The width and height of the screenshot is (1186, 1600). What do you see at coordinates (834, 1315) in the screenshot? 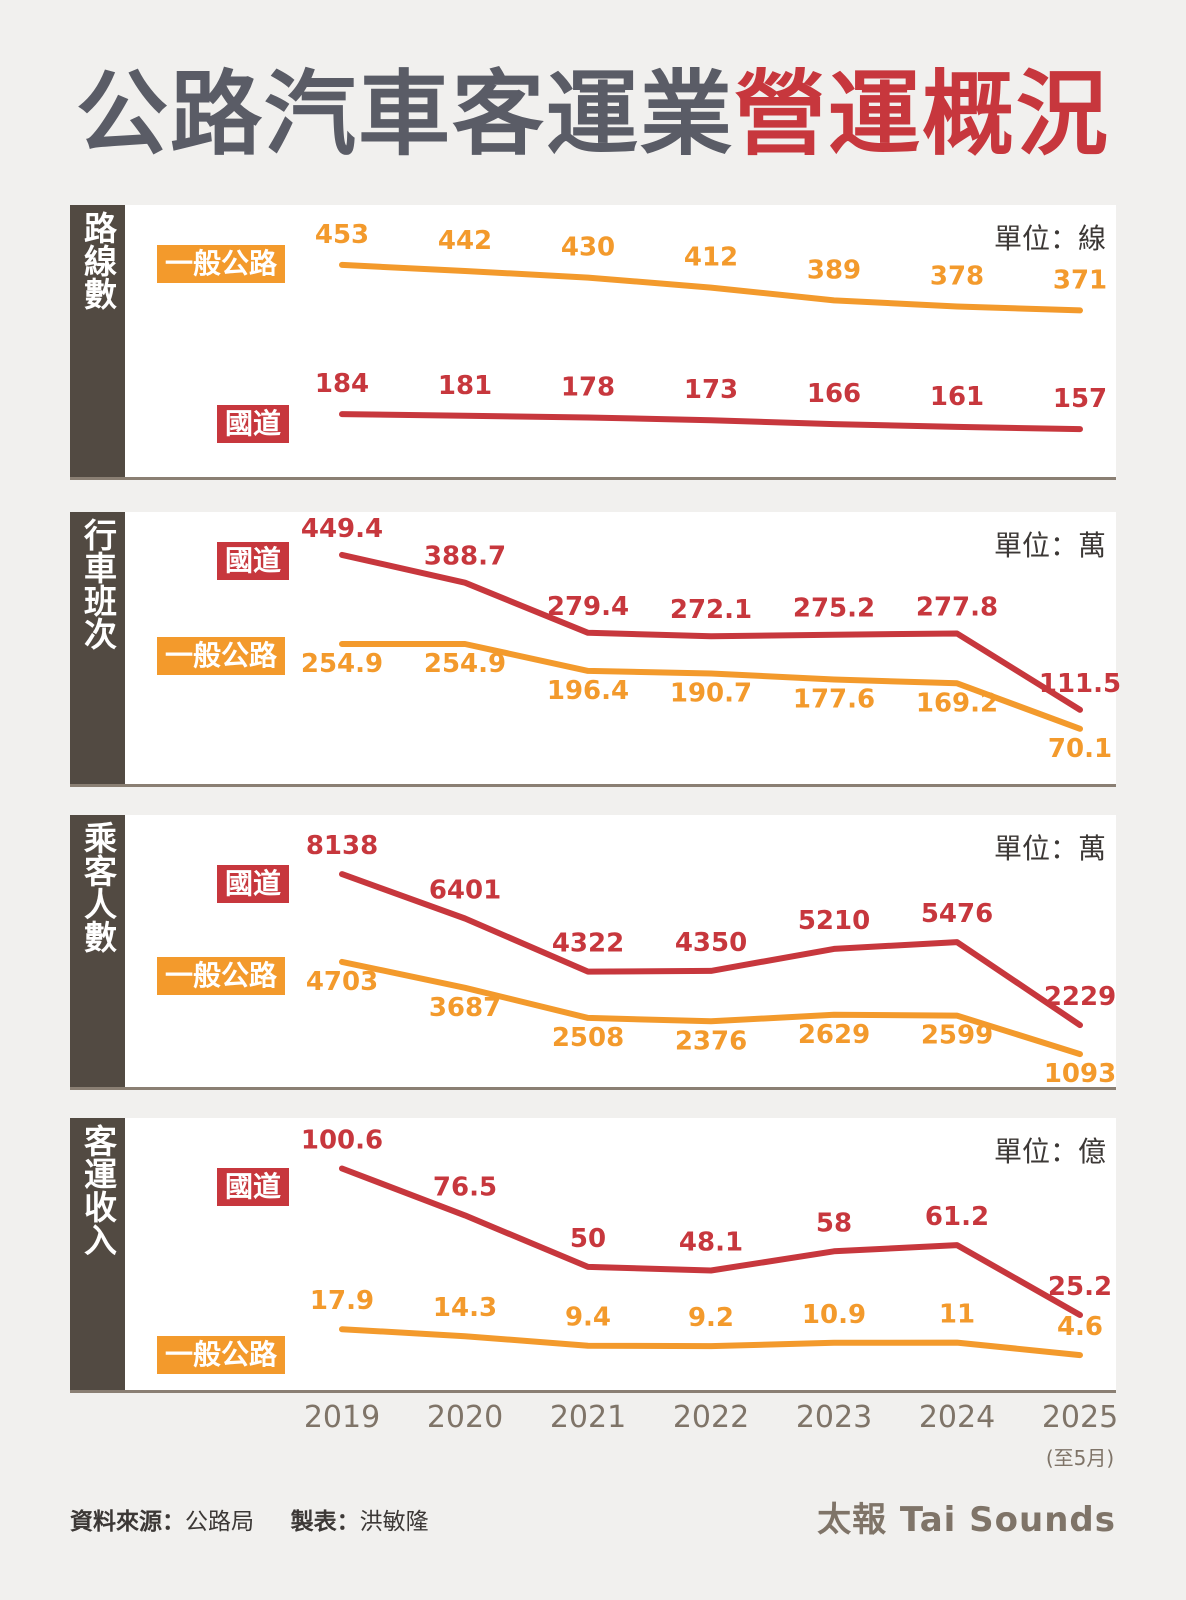
I see `data-label: 10.9` at bounding box center [834, 1315].